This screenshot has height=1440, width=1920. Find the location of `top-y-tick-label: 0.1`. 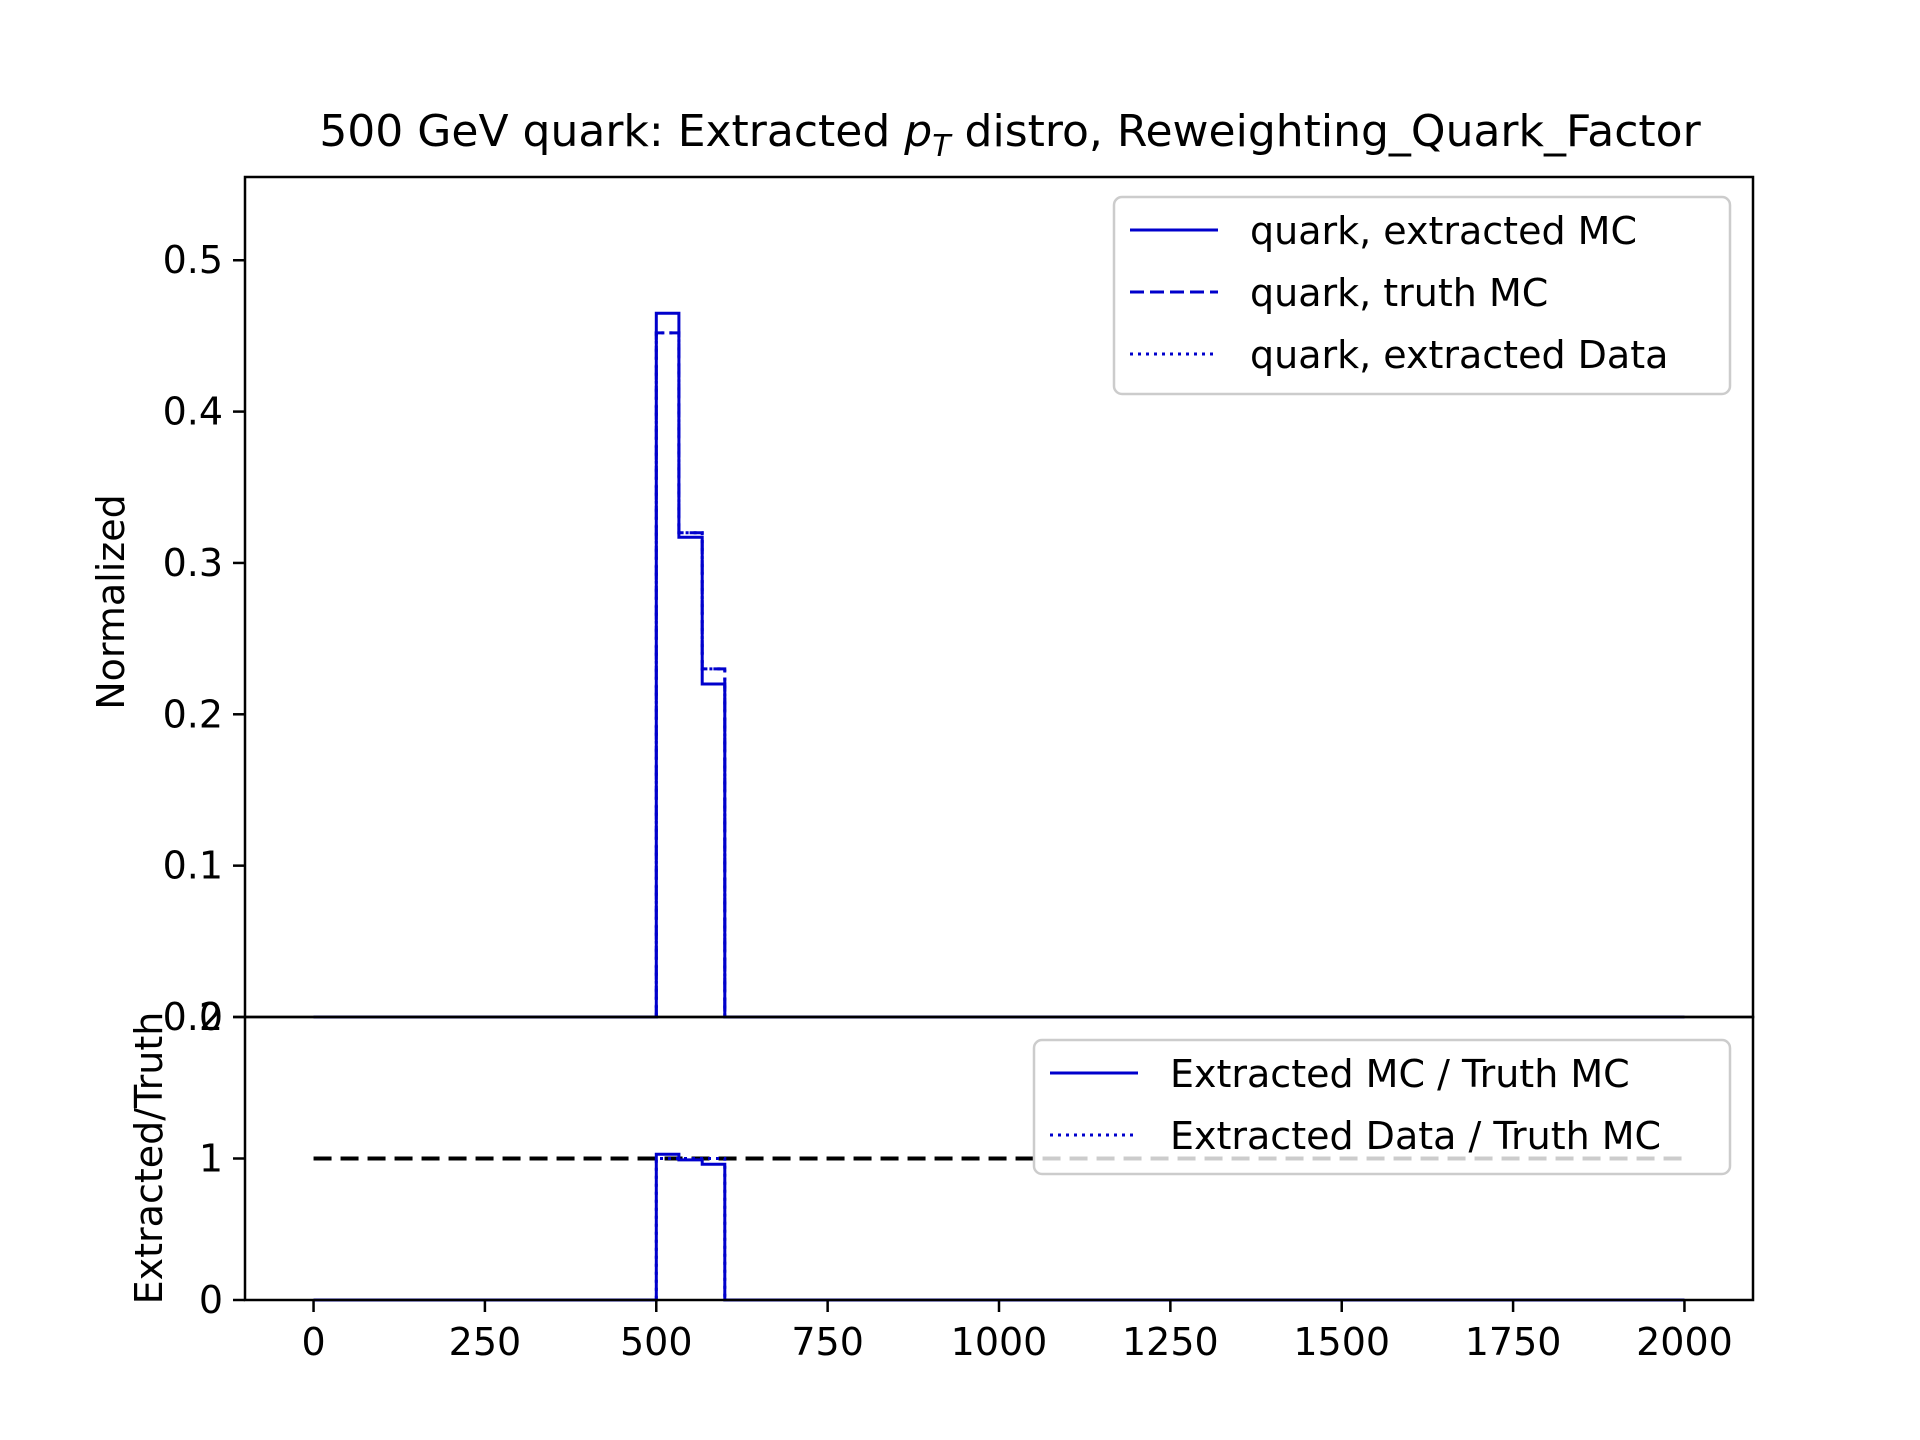

top-y-tick-label: 0.1 is located at coordinates (193, 866).